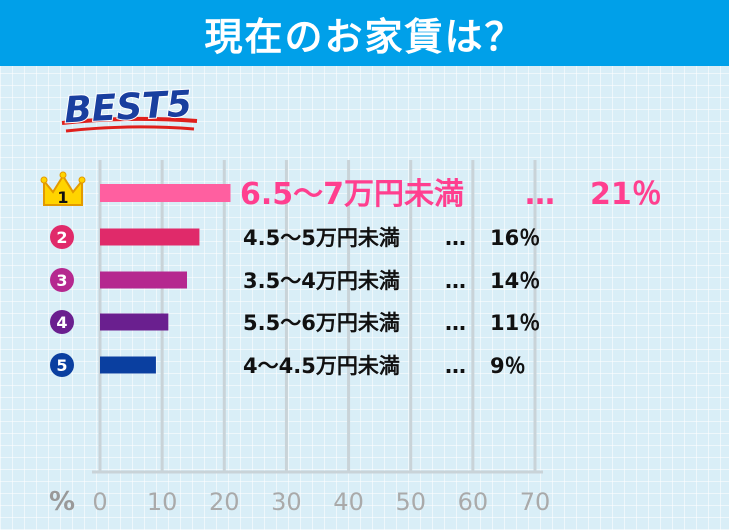 This screenshot has height=530, width=729. I want to click on best5-label: BEST5, so click(128, 108).